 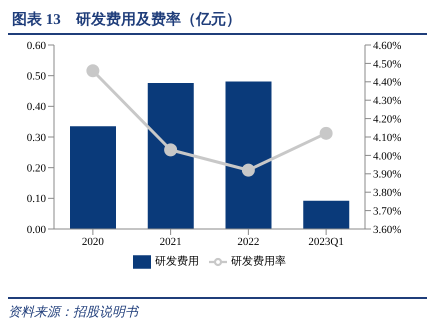 What do you see at coordinates (387, 82) in the screenshot?
I see `y2-tick-label: 4.40%` at bounding box center [387, 82].